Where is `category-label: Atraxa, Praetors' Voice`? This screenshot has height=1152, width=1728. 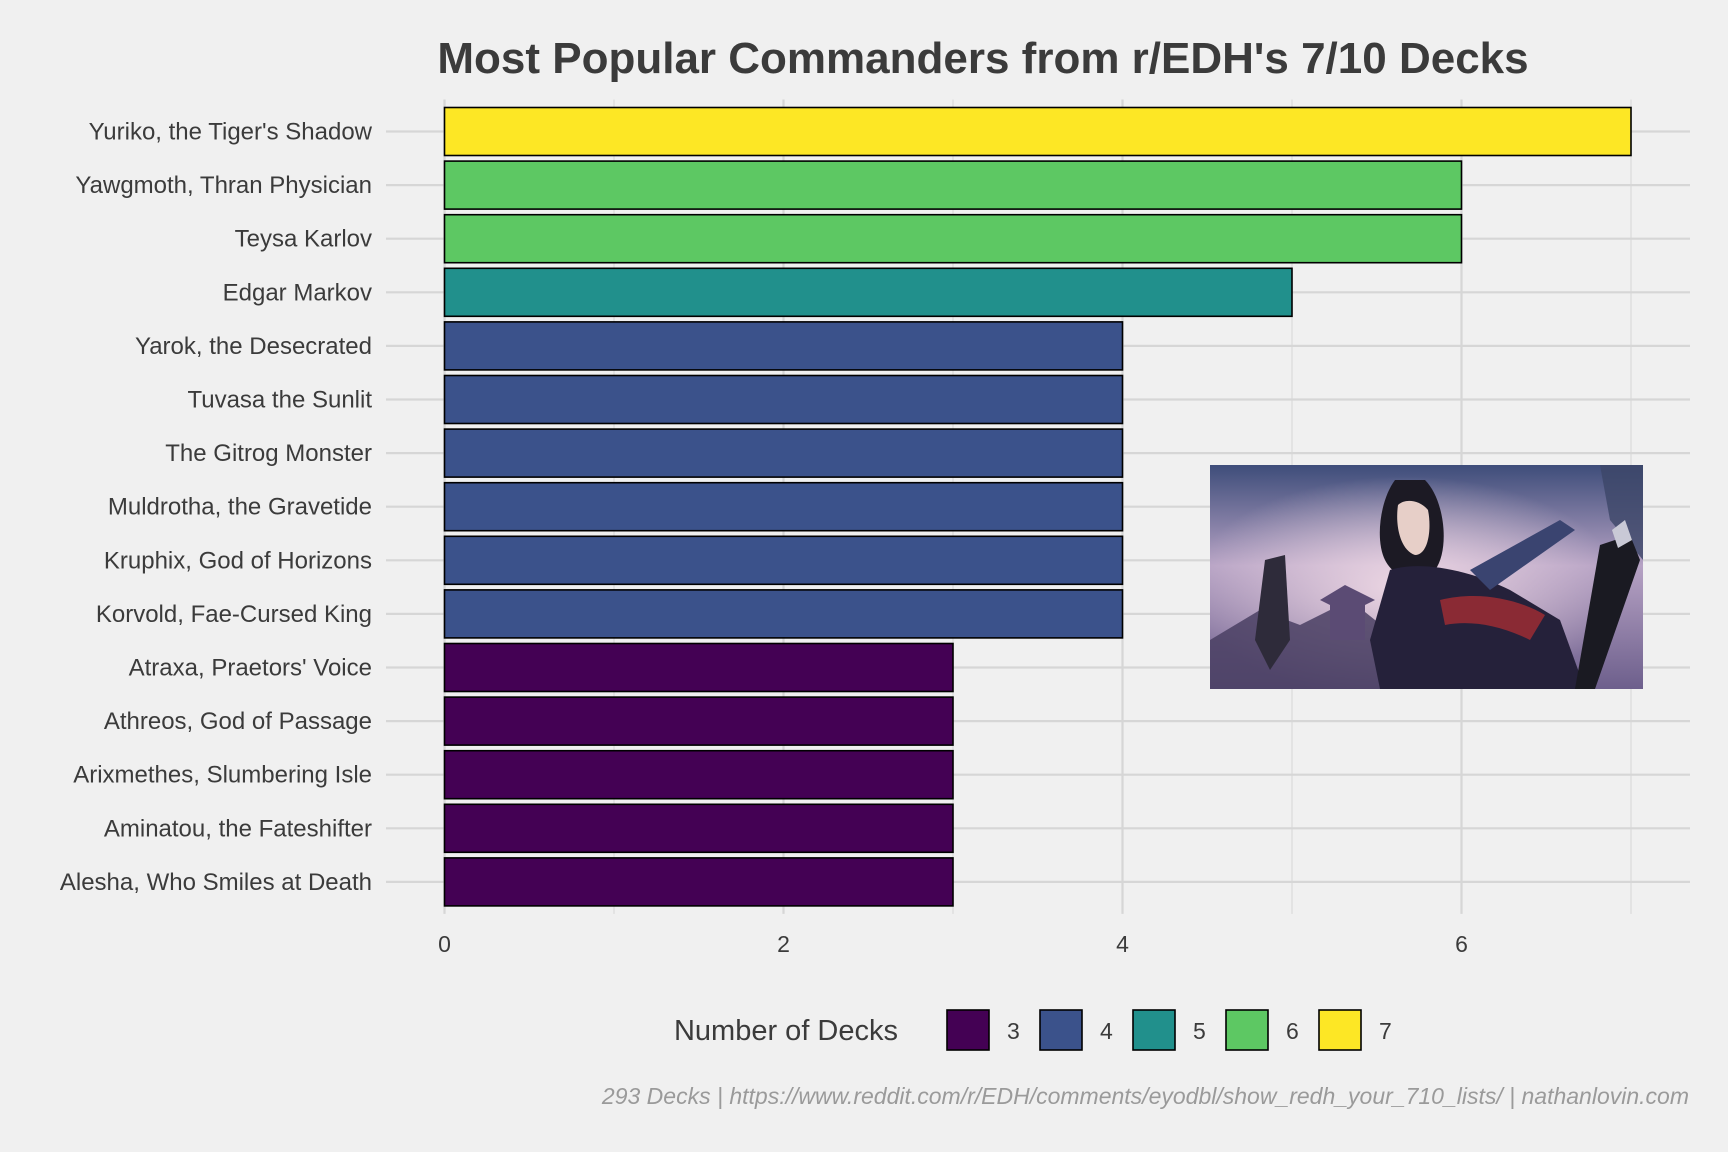 category-label: Atraxa, Praetors' Voice is located at coordinates (250, 668).